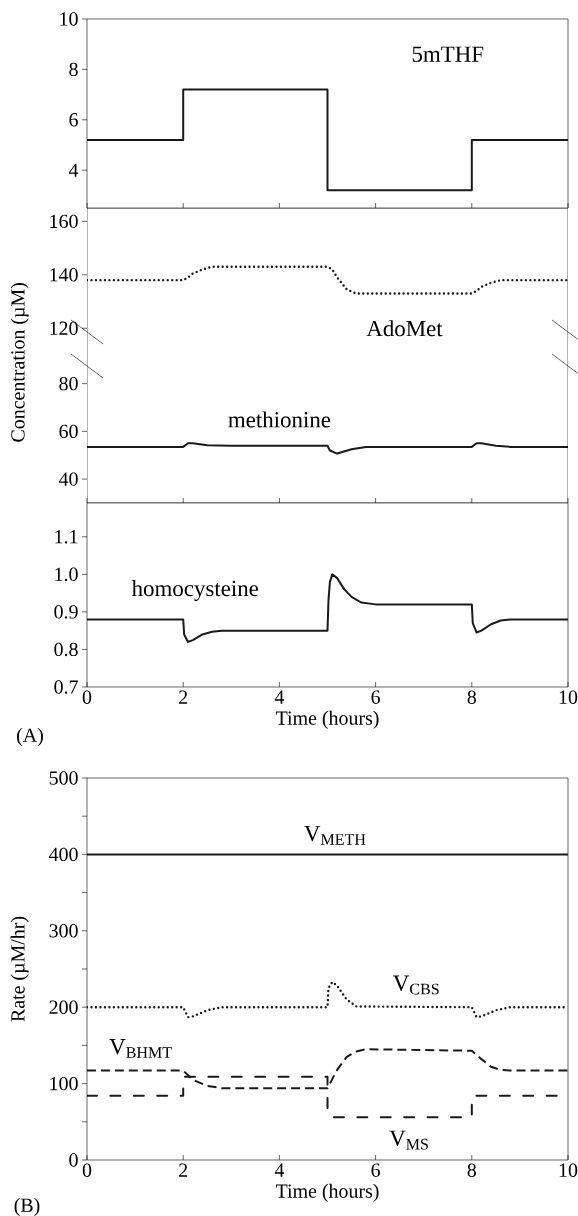 The image size is (578, 1216). What do you see at coordinates (327, 448) in the screenshot?
I see `line-series` at bounding box center [327, 448].